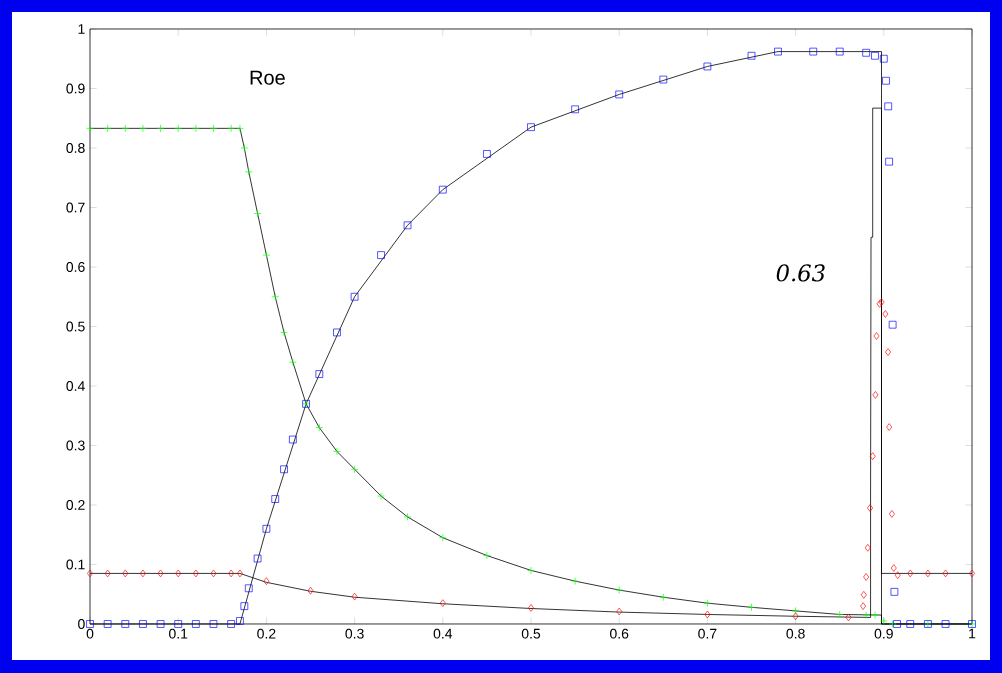 The image size is (1002, 673). I want to click on y-tick-label: 0, so click(81, 624).